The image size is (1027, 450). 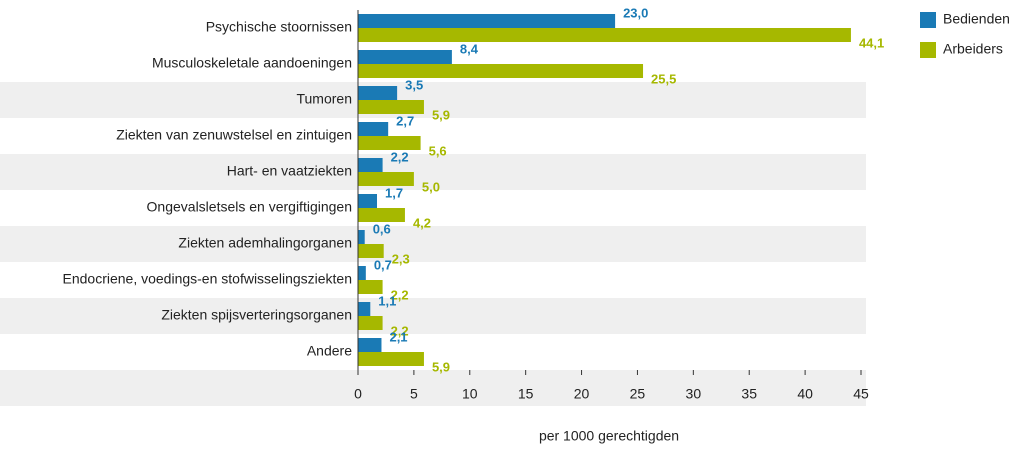 What do you see at coordinates (805, 394) in the screenshot?
I see `x-tick-label: 40` at bounding box center [805, 394].